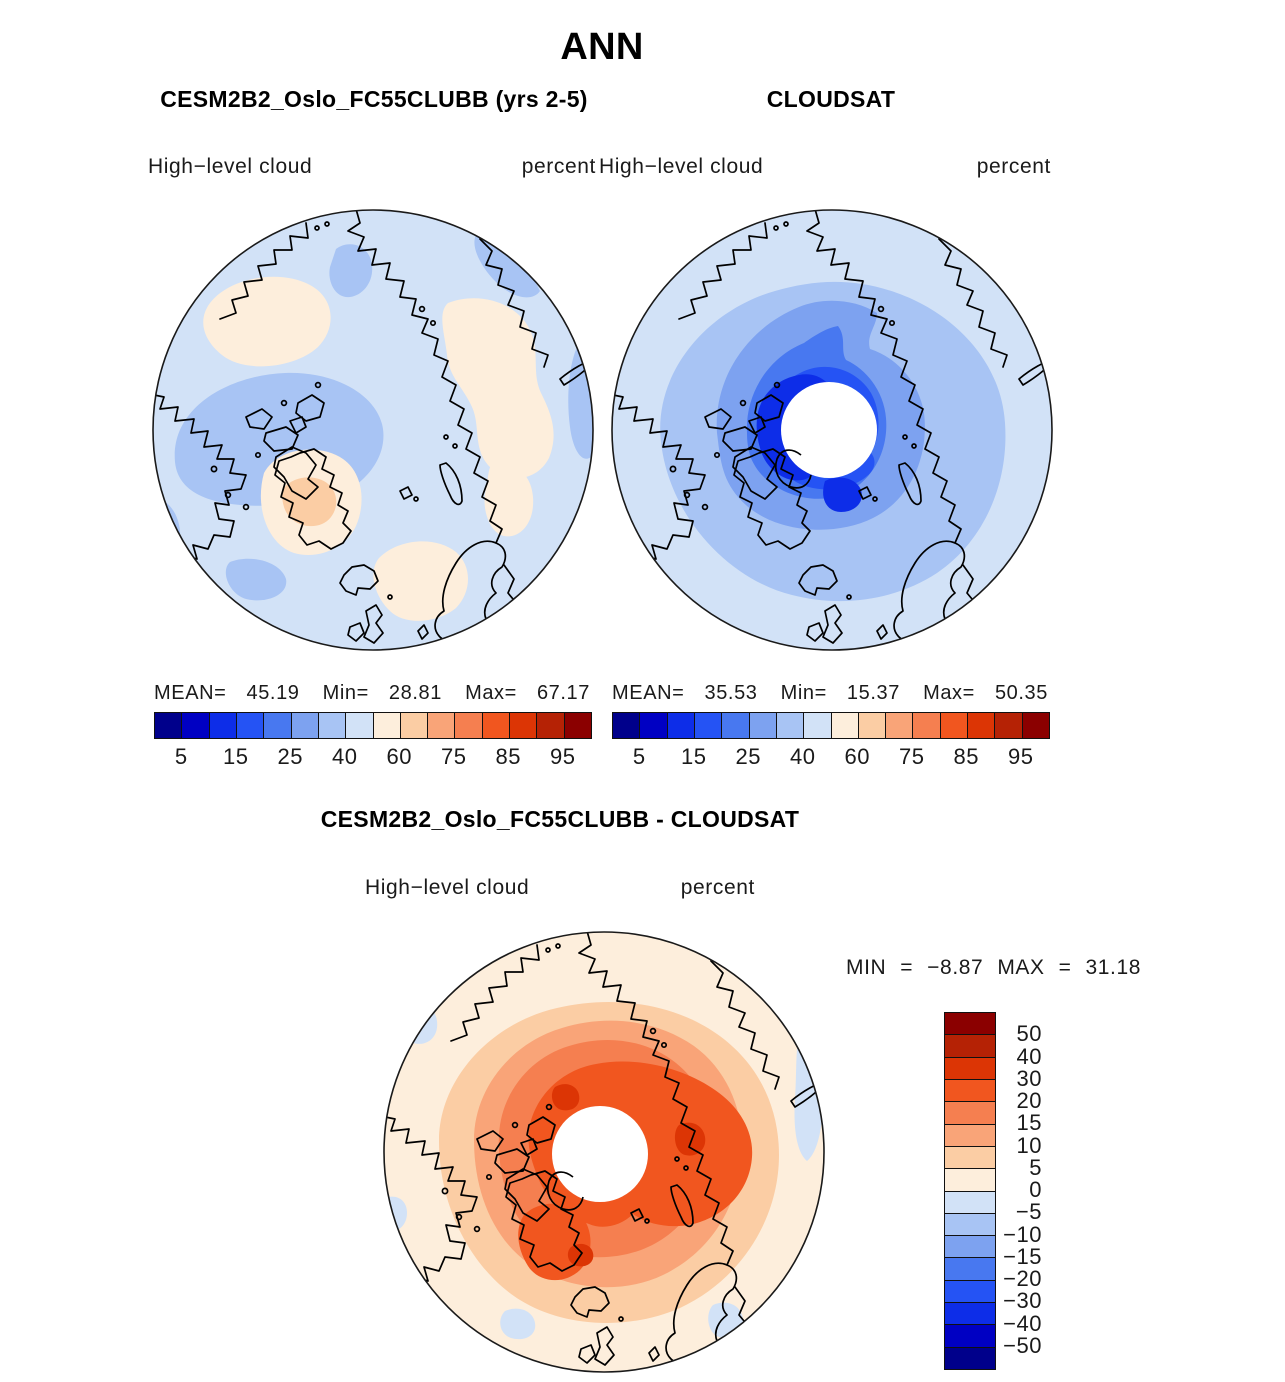 Image resolution: width=1285 pixels, height=1382 pixels. Describe the element at coordinates (681, 166) in the screenshot. I see `obs-variable-label: High−level cloud` at that location.